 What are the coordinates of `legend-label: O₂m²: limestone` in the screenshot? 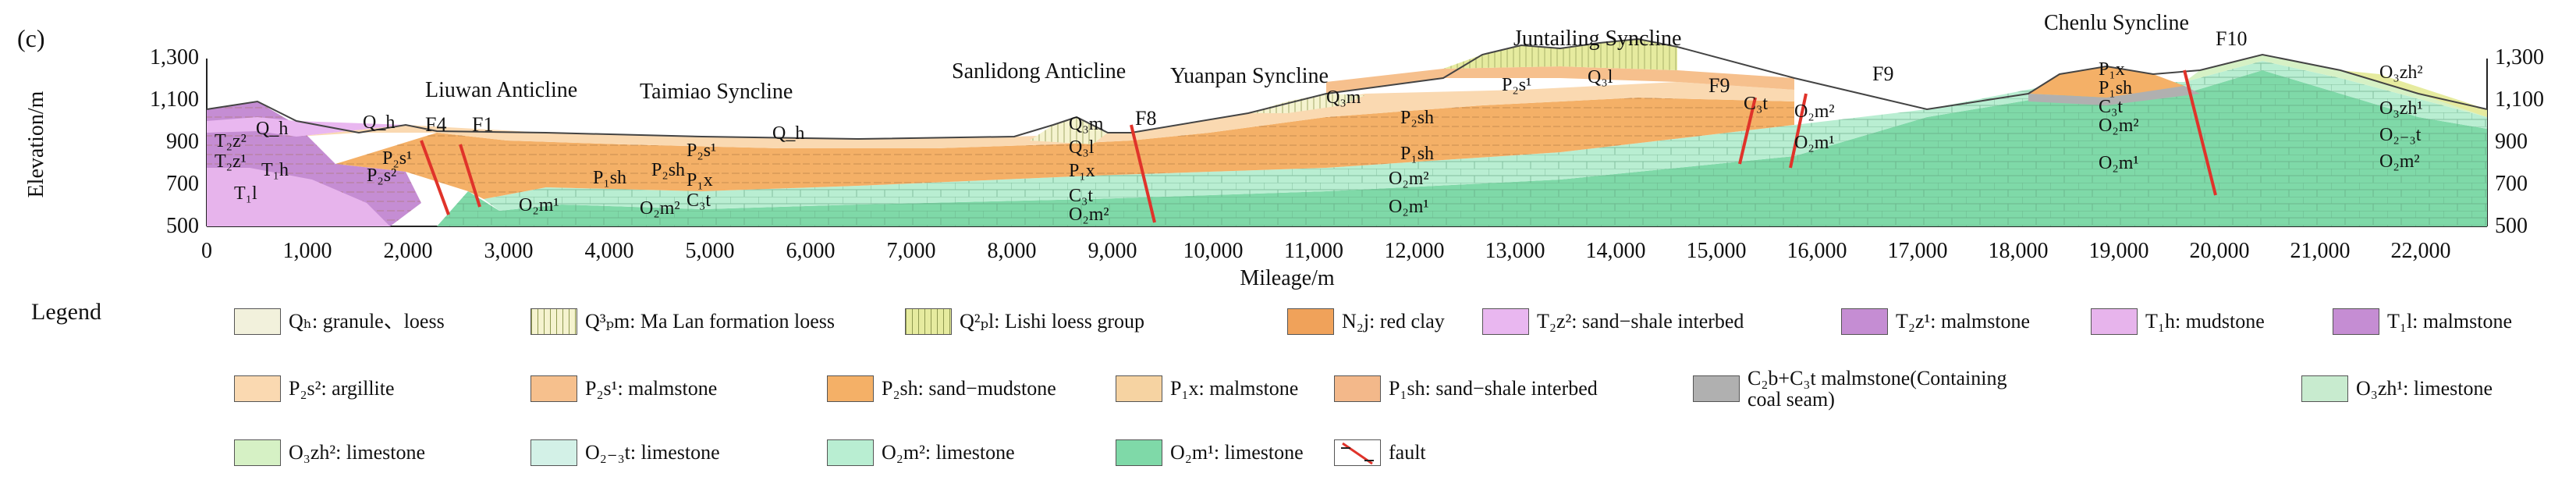 It's located at (948, 452).